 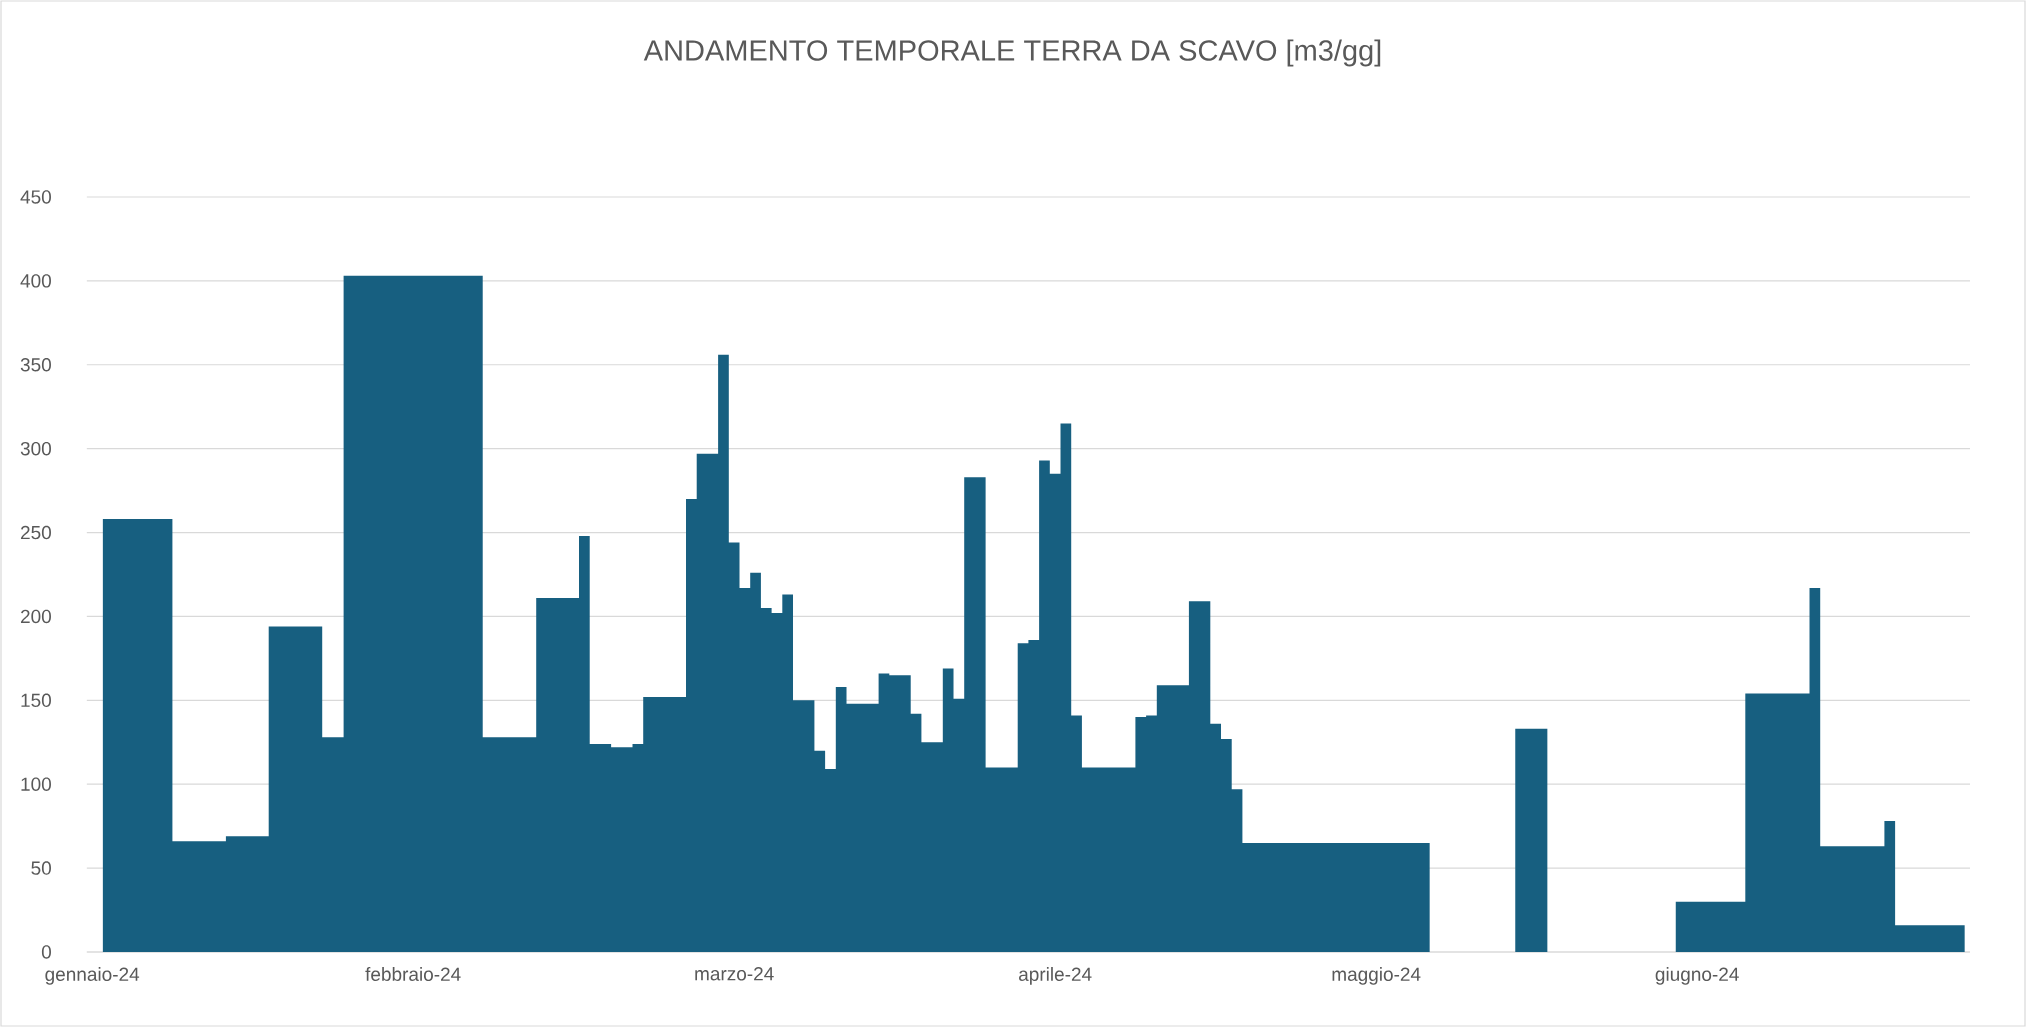 I want to click on x-tick-label: gennaio-24, so click(x=92, y=976).